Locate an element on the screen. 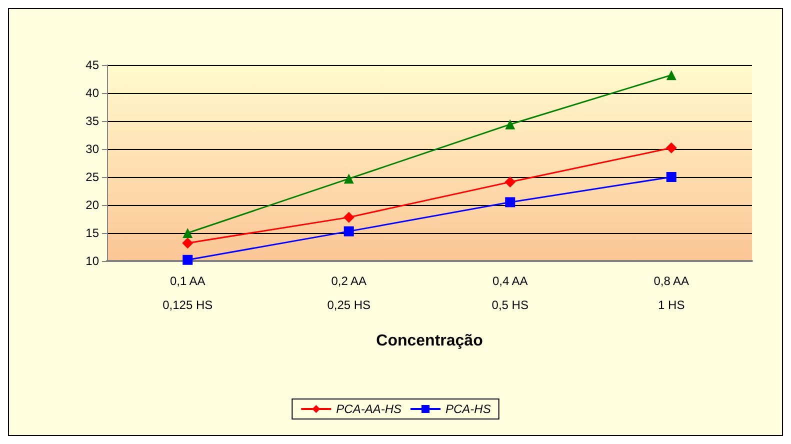  legend-label: PCA-HS is located at coordinates (468, 409).